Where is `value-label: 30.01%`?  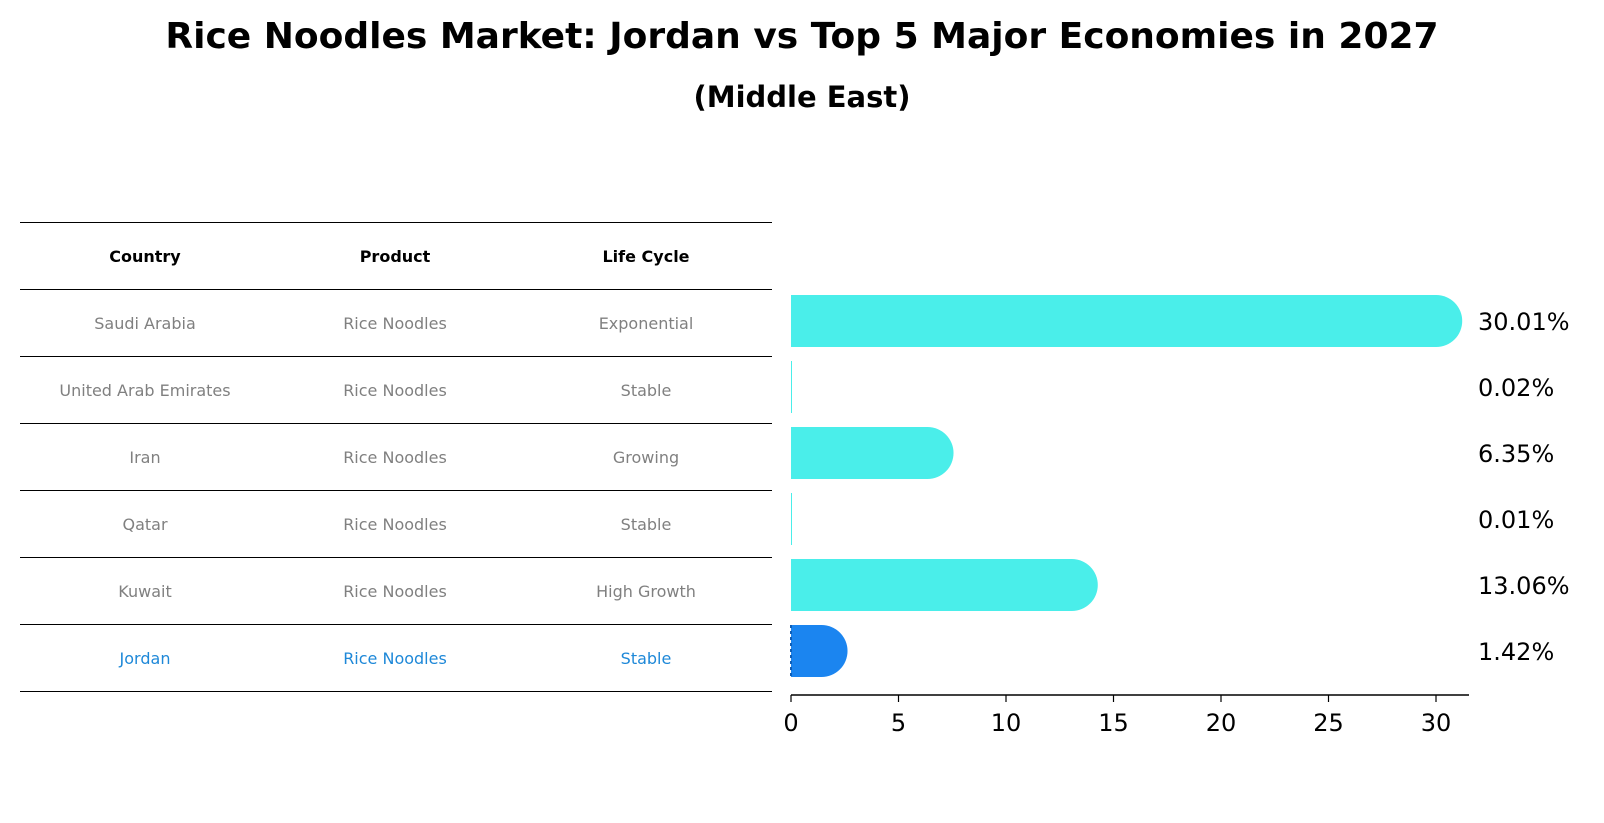 value-label: 30.01% is located at coordinates (1524, 322).